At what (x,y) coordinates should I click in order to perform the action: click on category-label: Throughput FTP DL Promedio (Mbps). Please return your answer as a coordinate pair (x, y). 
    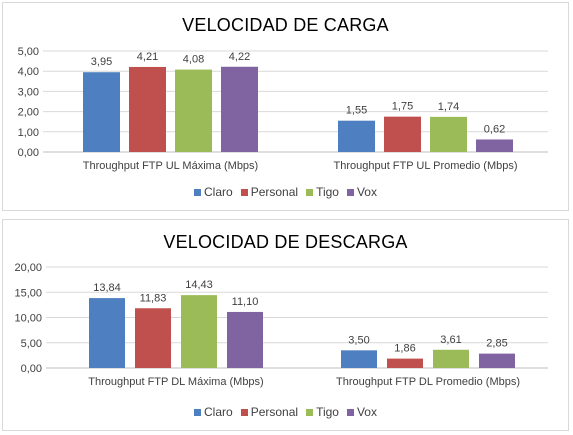
    Looking at the image, I should click on (428, 382).